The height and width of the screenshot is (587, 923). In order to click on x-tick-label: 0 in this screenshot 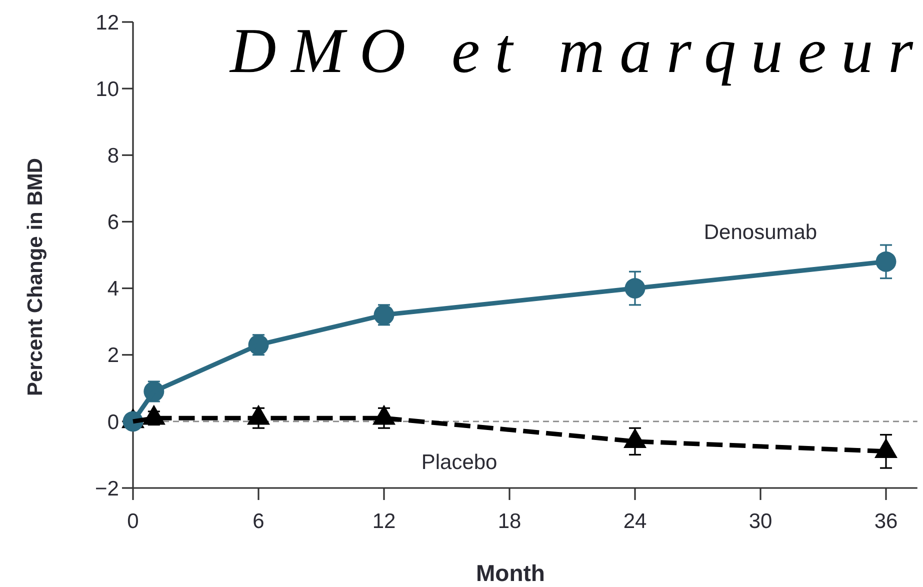, I will do `click(133, 521)`.